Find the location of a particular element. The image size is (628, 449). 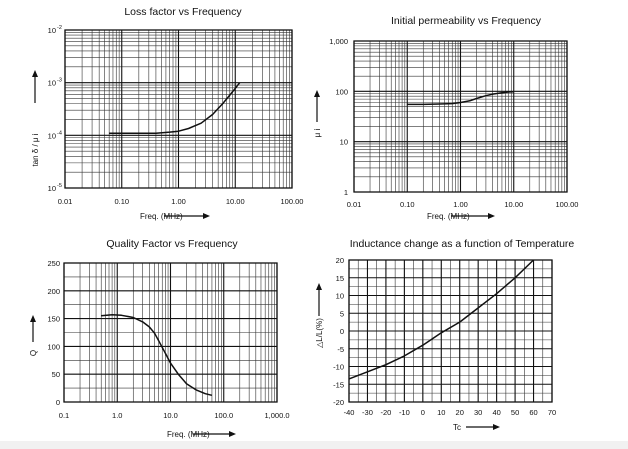

y-axis-label: Q is located at coordinates (33, 353).